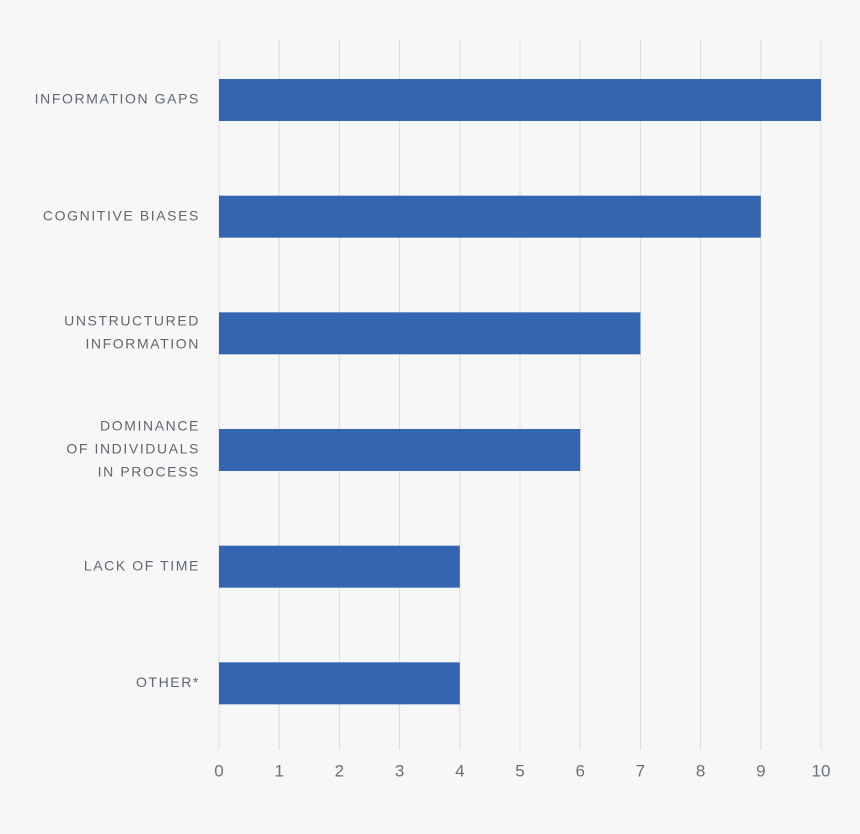 This screenshot has height=834, width=860. I want to click on y-category-label: INFORMATION, so click(142, 344).